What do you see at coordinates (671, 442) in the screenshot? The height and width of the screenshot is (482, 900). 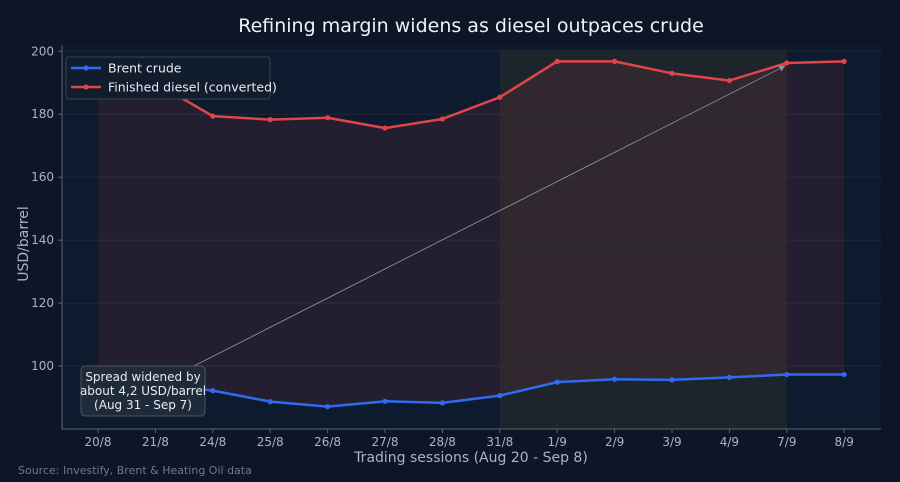 I see `x-tick-label: 3/9` at bounding box center [671, 442].